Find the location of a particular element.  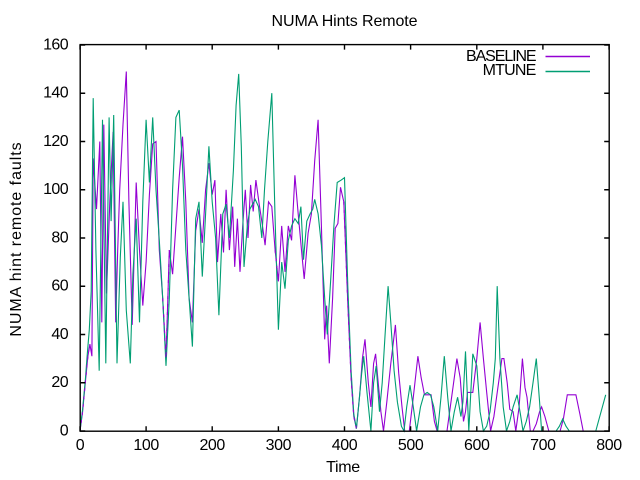

svg-text: 600 is located at coordinates (477, 445).